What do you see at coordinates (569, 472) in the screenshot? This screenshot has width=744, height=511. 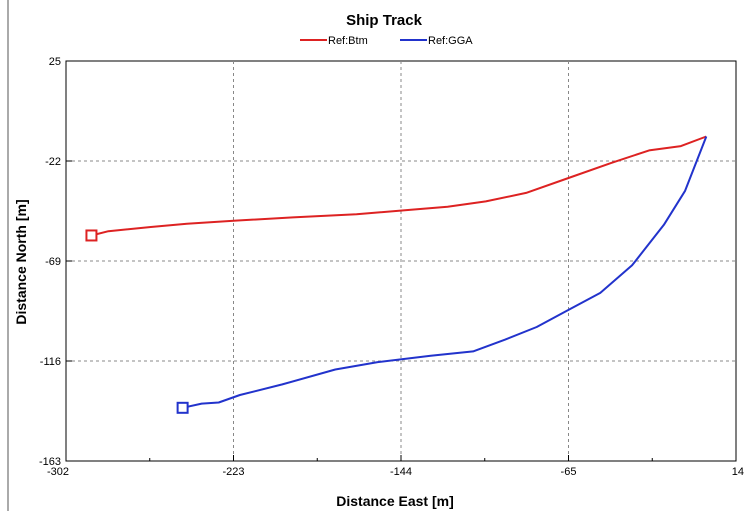 I see `x-tick-label: -65` at bounding box center [569, 472].